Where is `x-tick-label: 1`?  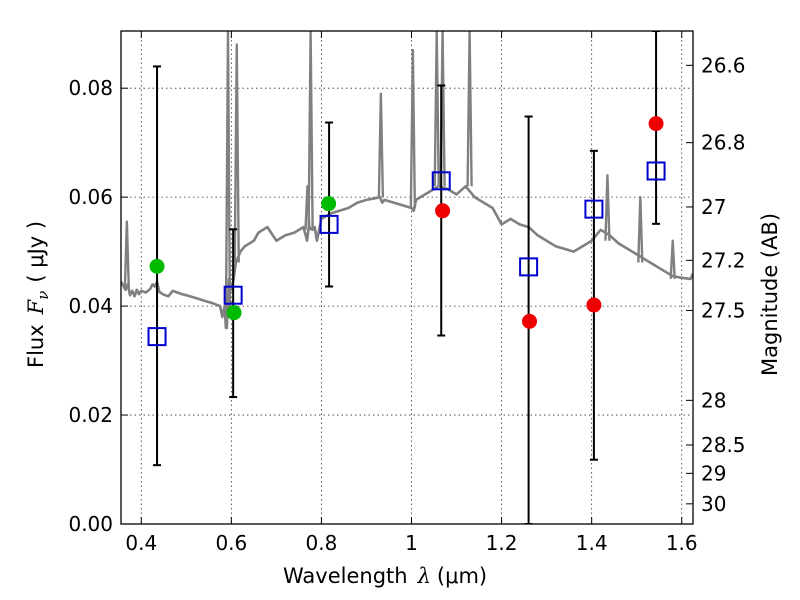 x-tick-label: 1 is located at coordinates (411, 543).